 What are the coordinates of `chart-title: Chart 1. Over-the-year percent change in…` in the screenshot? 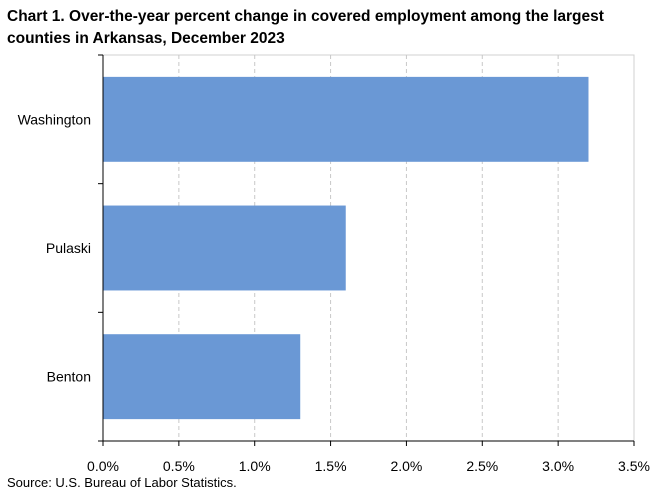 It's located at (305, 27).